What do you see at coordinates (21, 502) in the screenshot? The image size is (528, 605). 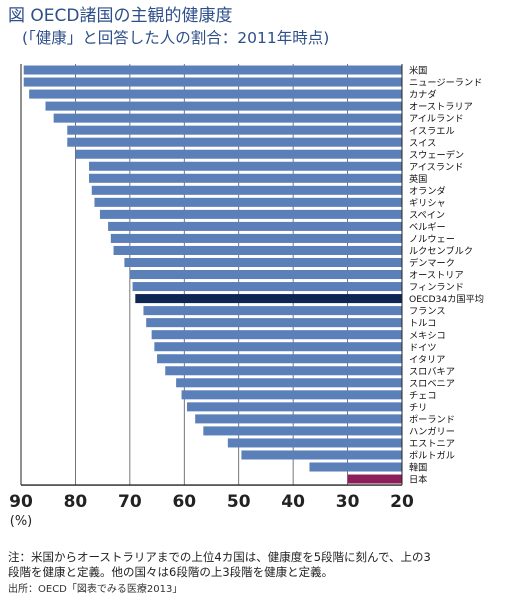 I see `tick-label: 90` at bounding box center [21, 502].